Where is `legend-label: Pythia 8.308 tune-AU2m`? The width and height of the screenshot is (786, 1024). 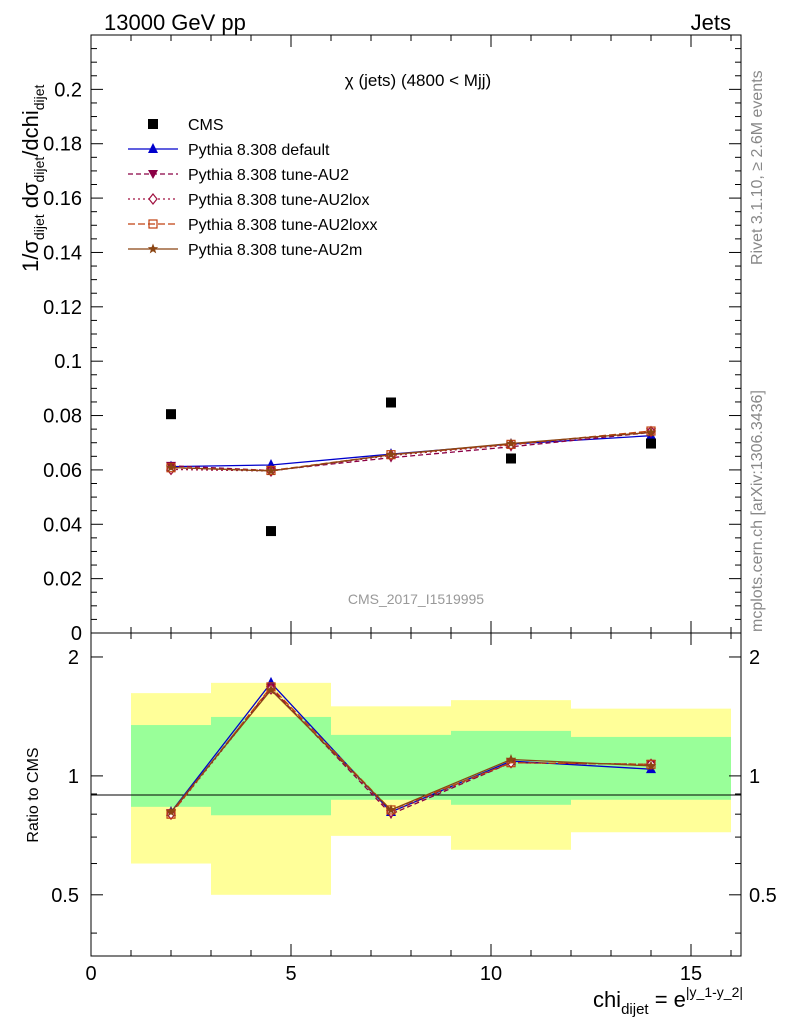 legend-label: Pythia 8.308 tune-AU2m is located at coordinates (275, 250).